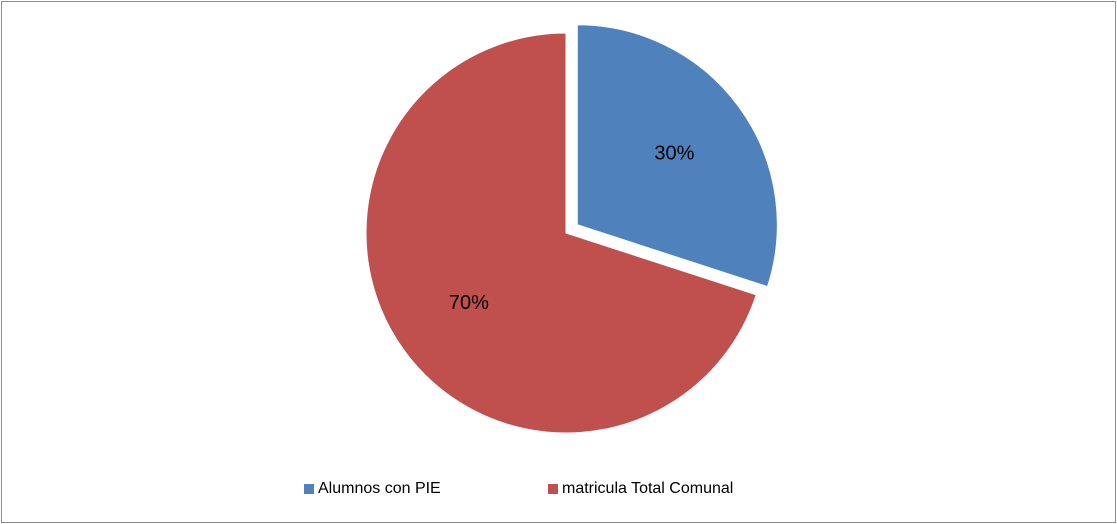  Describe the element at coordinates (469, 303) in the screenshot. I see `data-label: 70%` at that location.